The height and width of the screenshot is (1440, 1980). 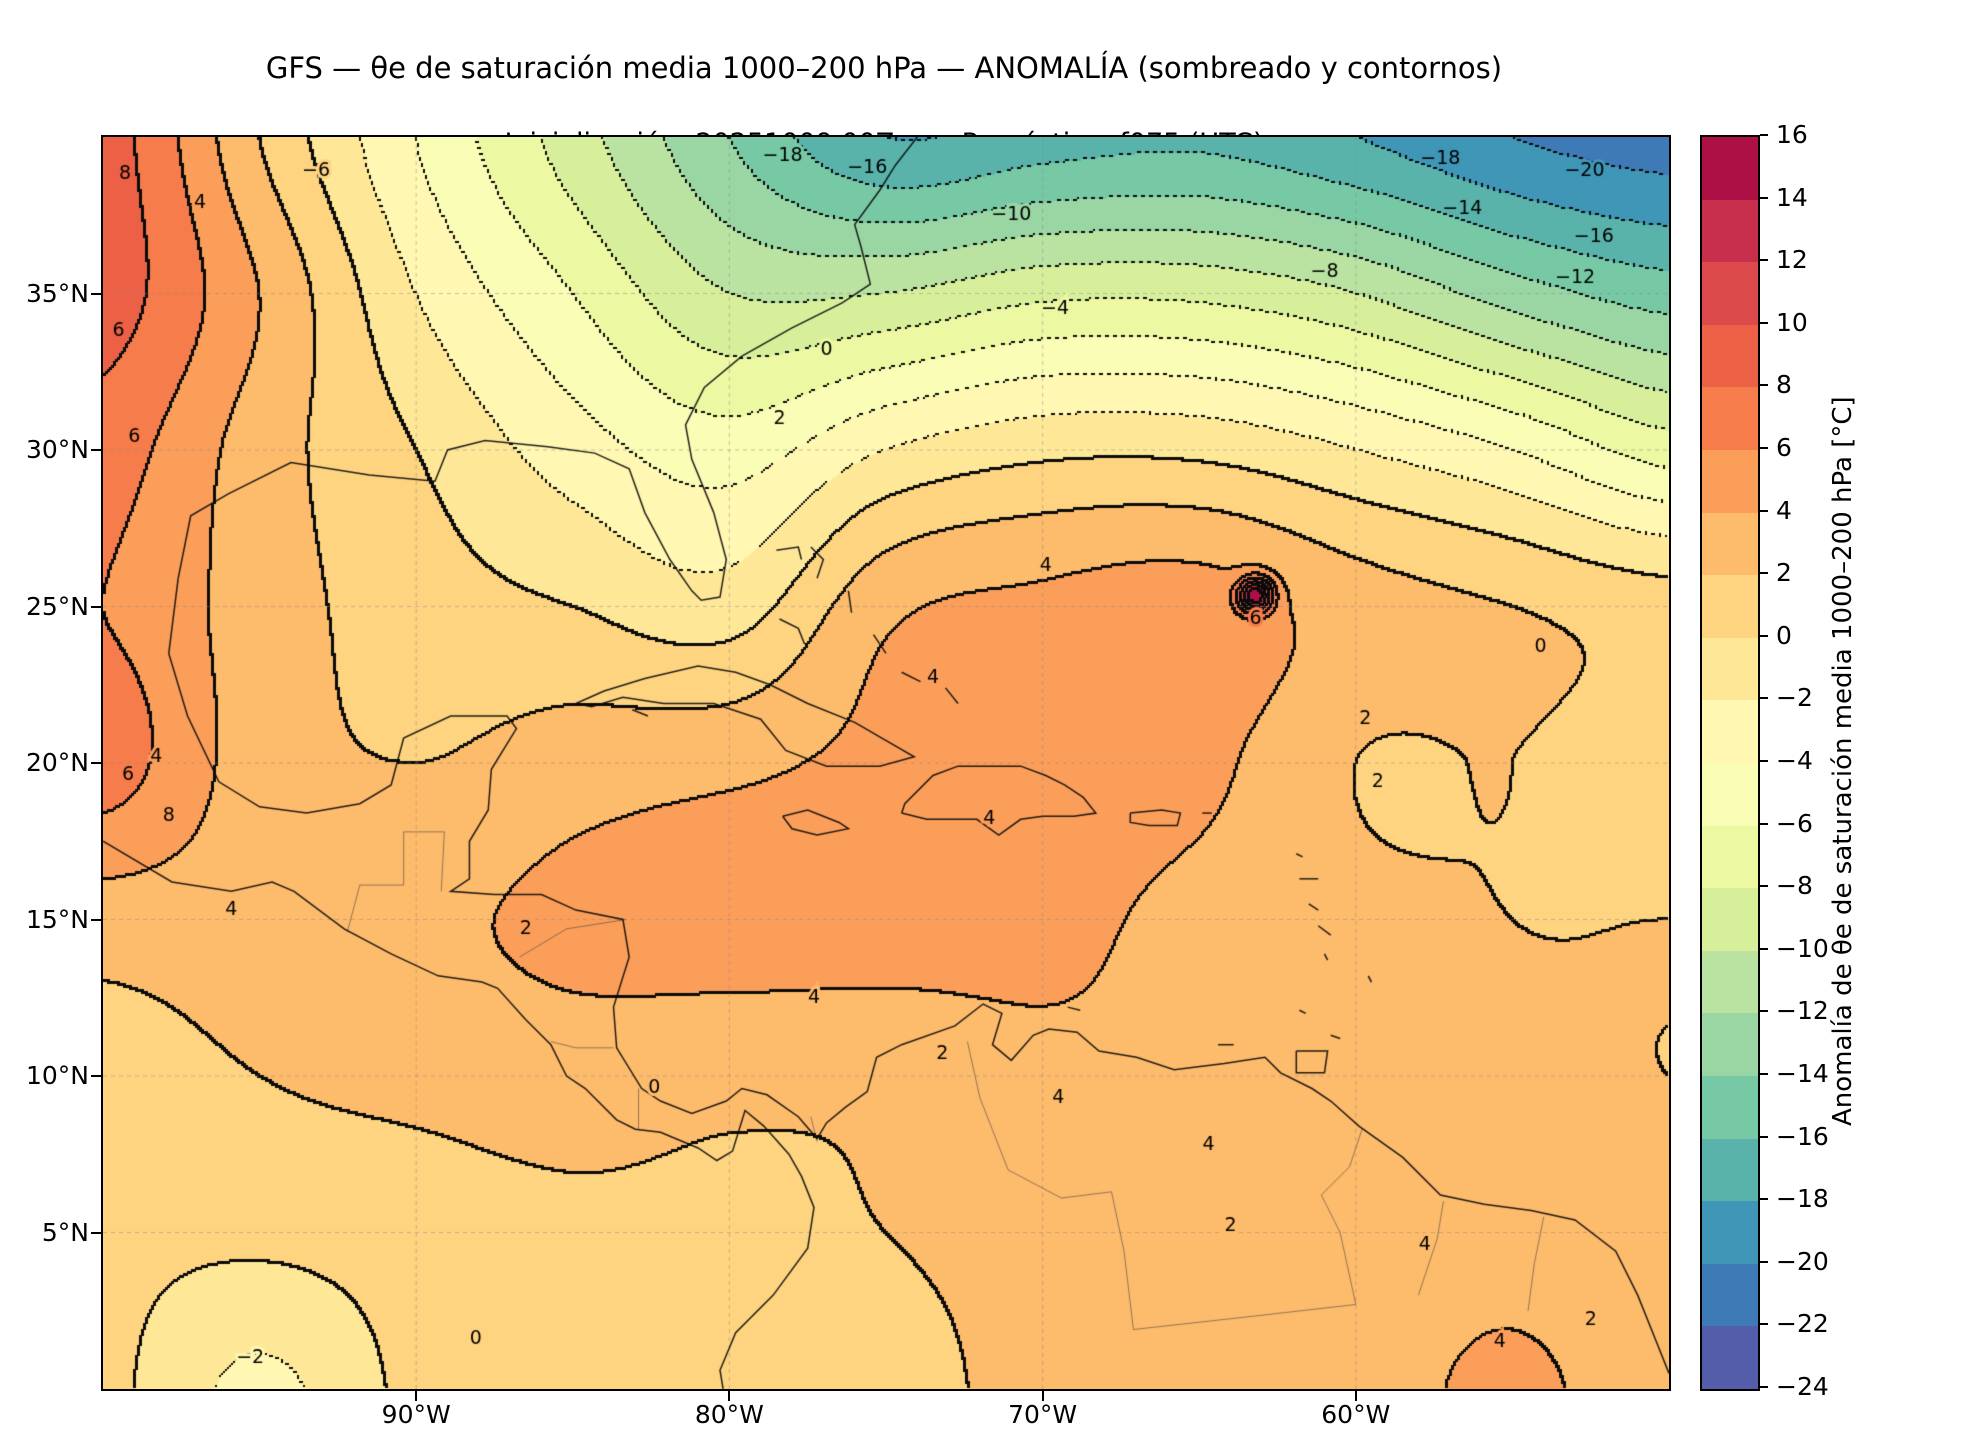 What do you see at coordinates (1794, 698) in the screenshot?
I see `colorbar-tick-label: −2` at bounding box center [1794, 698].